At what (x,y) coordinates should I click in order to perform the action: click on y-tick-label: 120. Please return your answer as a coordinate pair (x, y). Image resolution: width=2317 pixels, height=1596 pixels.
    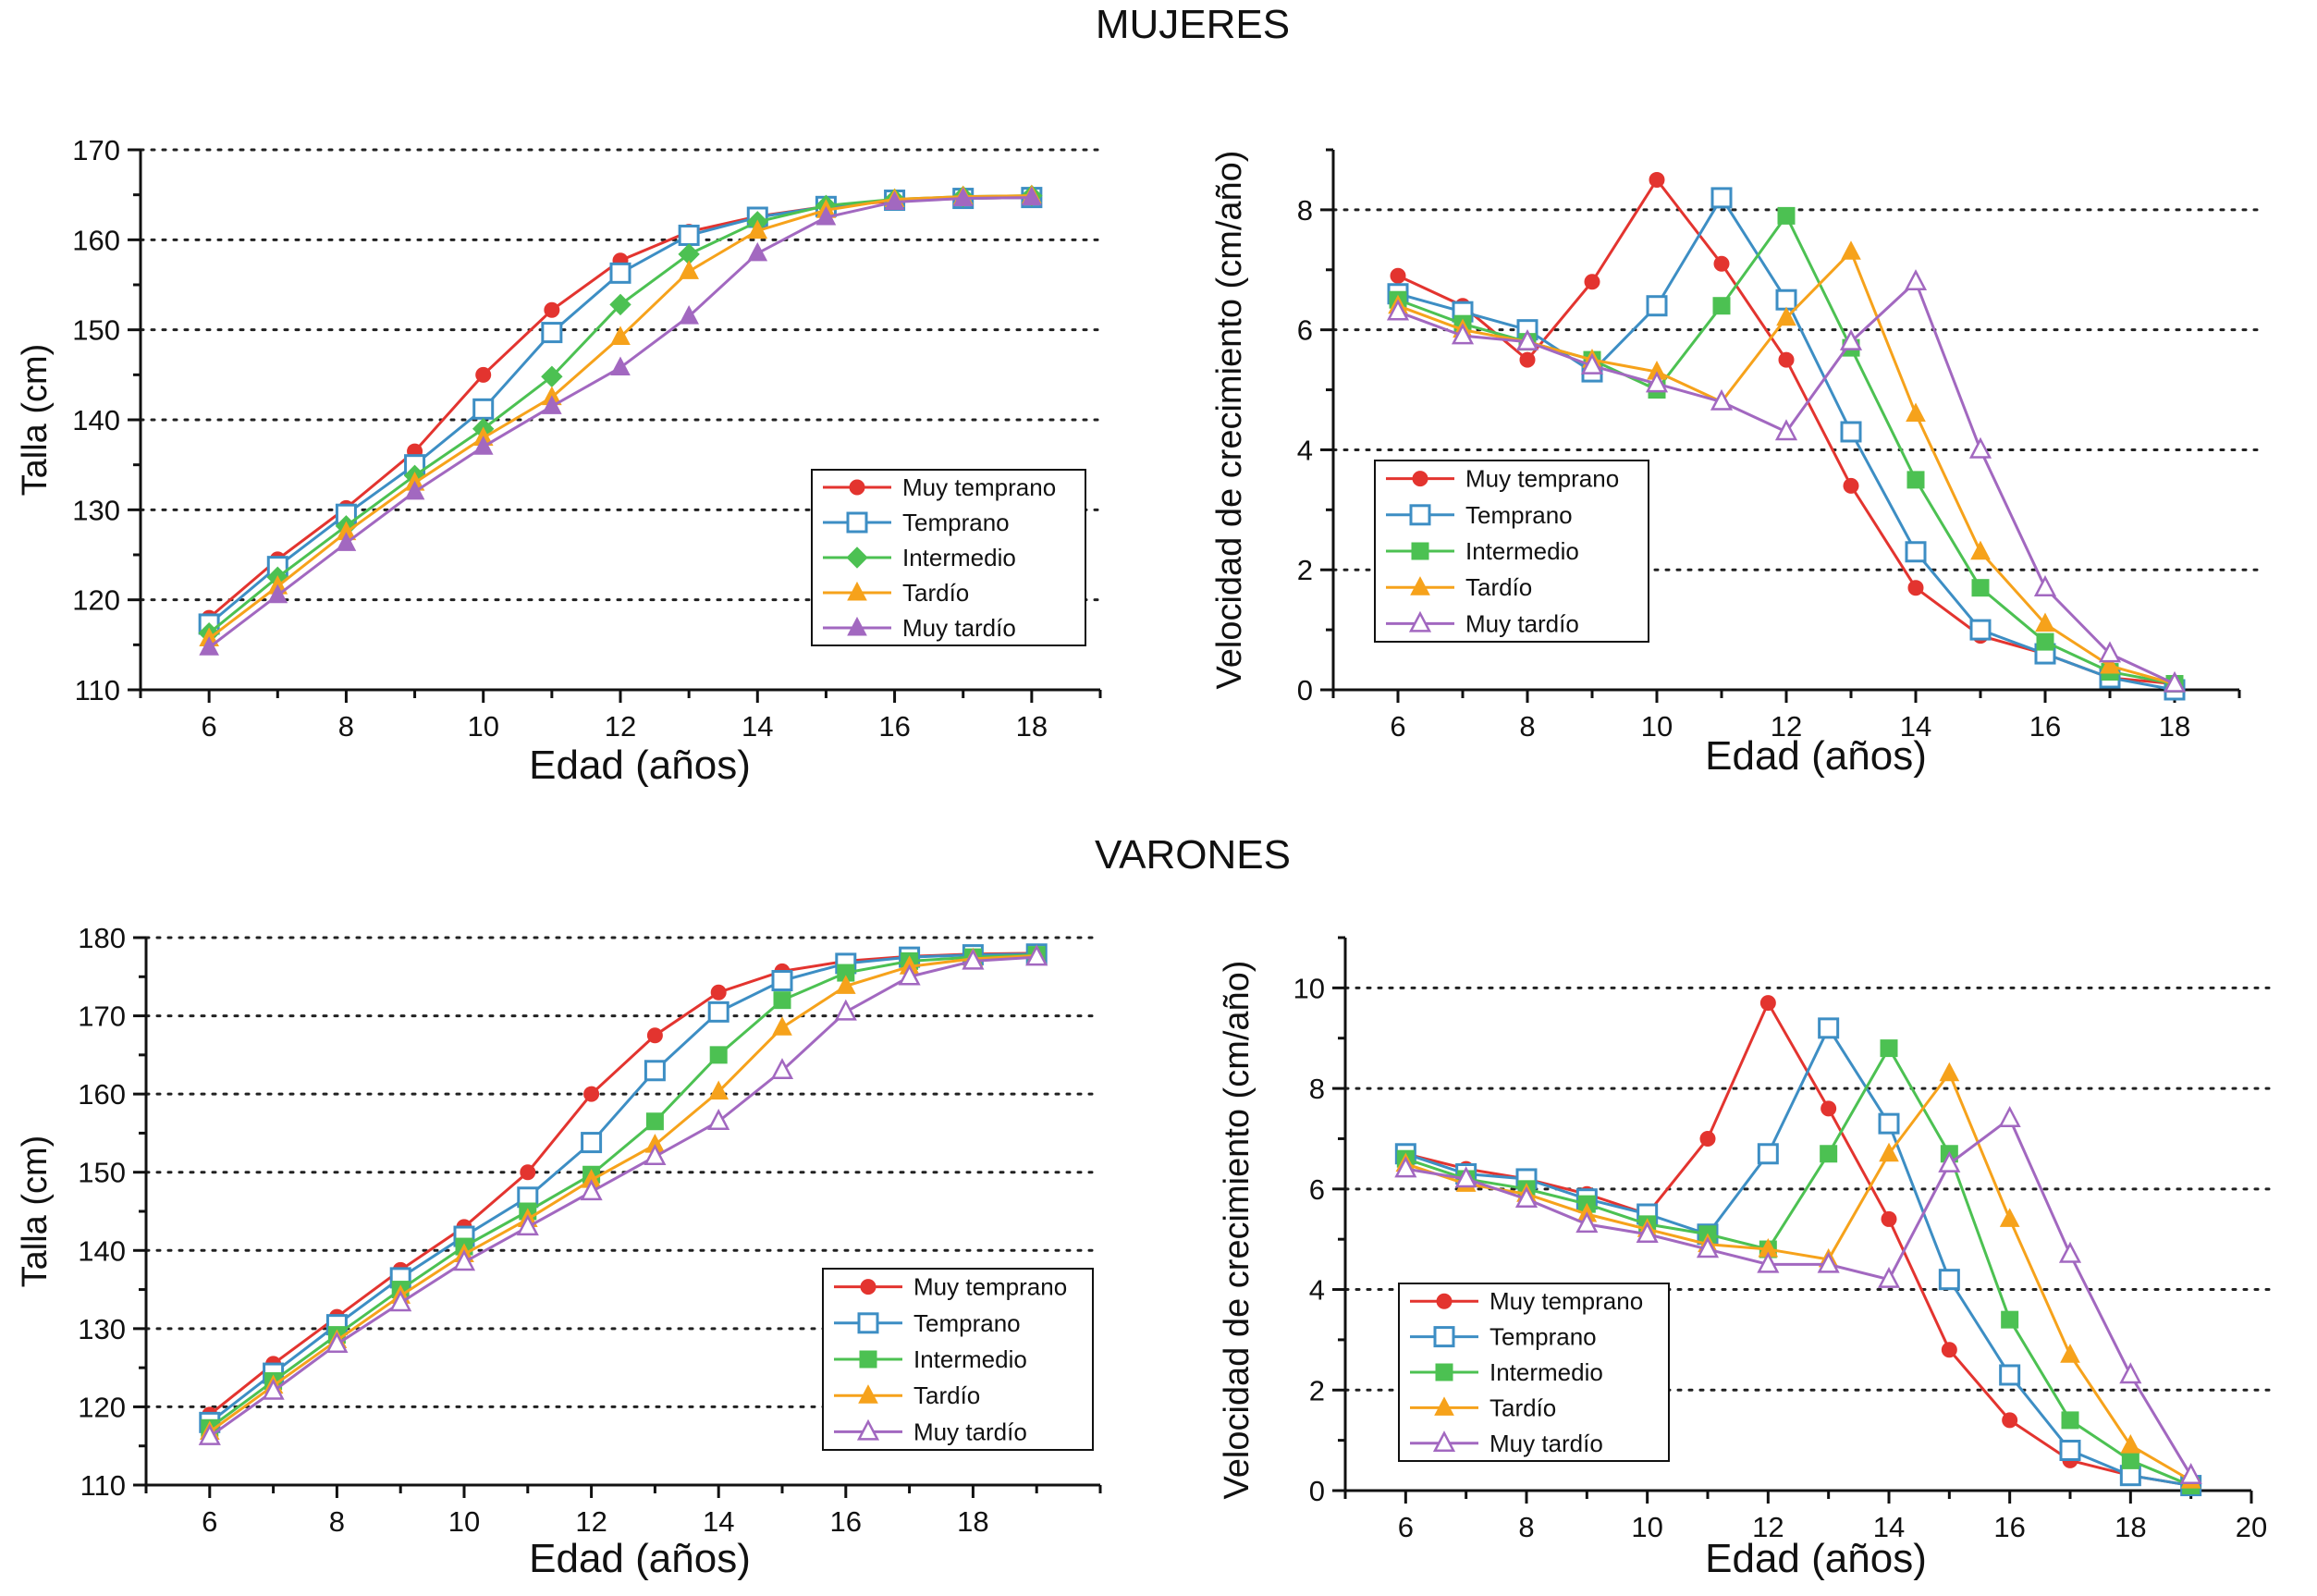
    Looking at the image, I should click on (102, 1407).